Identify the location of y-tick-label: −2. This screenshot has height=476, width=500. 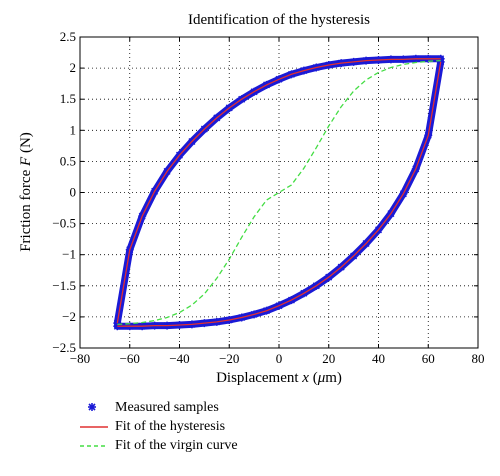
(69, 316).